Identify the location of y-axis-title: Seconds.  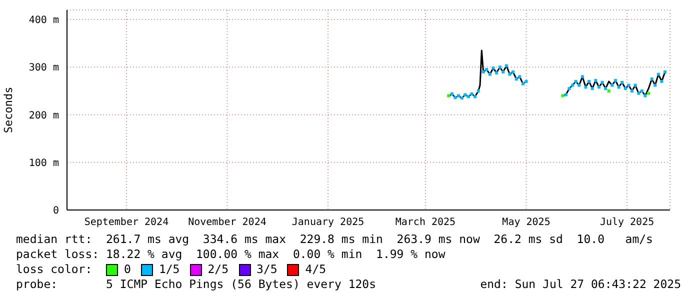
(8, 110).